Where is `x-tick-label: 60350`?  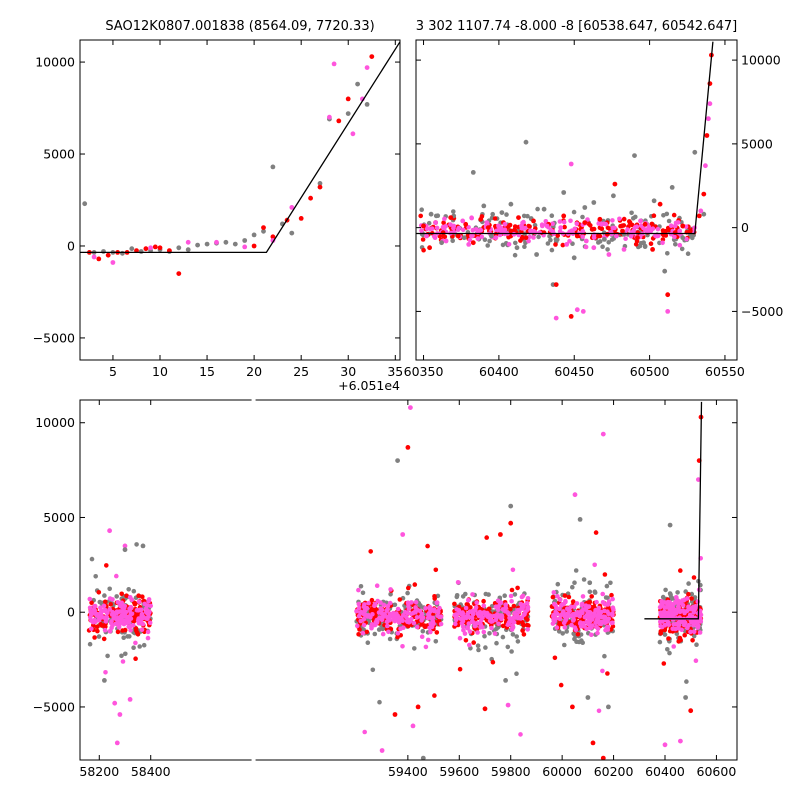 x-tick-label: 60350 is located at coordinates (424, 371).